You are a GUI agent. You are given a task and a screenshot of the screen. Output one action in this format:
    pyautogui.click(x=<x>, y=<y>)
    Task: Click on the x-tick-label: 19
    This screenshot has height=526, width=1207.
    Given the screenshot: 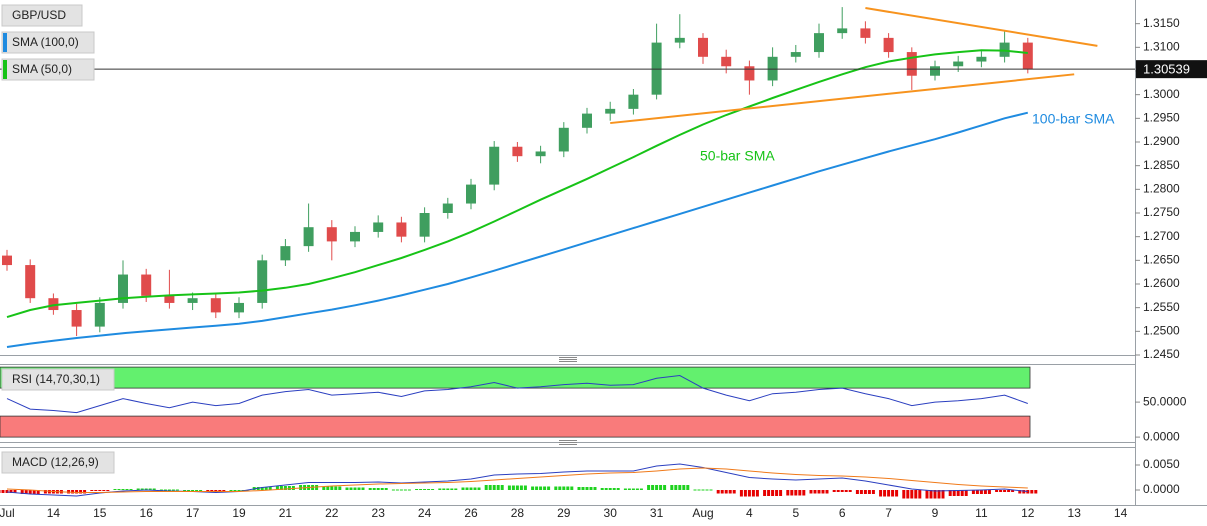 What is the action you would take?
    pyautogui.click(x=239, y=513)
    